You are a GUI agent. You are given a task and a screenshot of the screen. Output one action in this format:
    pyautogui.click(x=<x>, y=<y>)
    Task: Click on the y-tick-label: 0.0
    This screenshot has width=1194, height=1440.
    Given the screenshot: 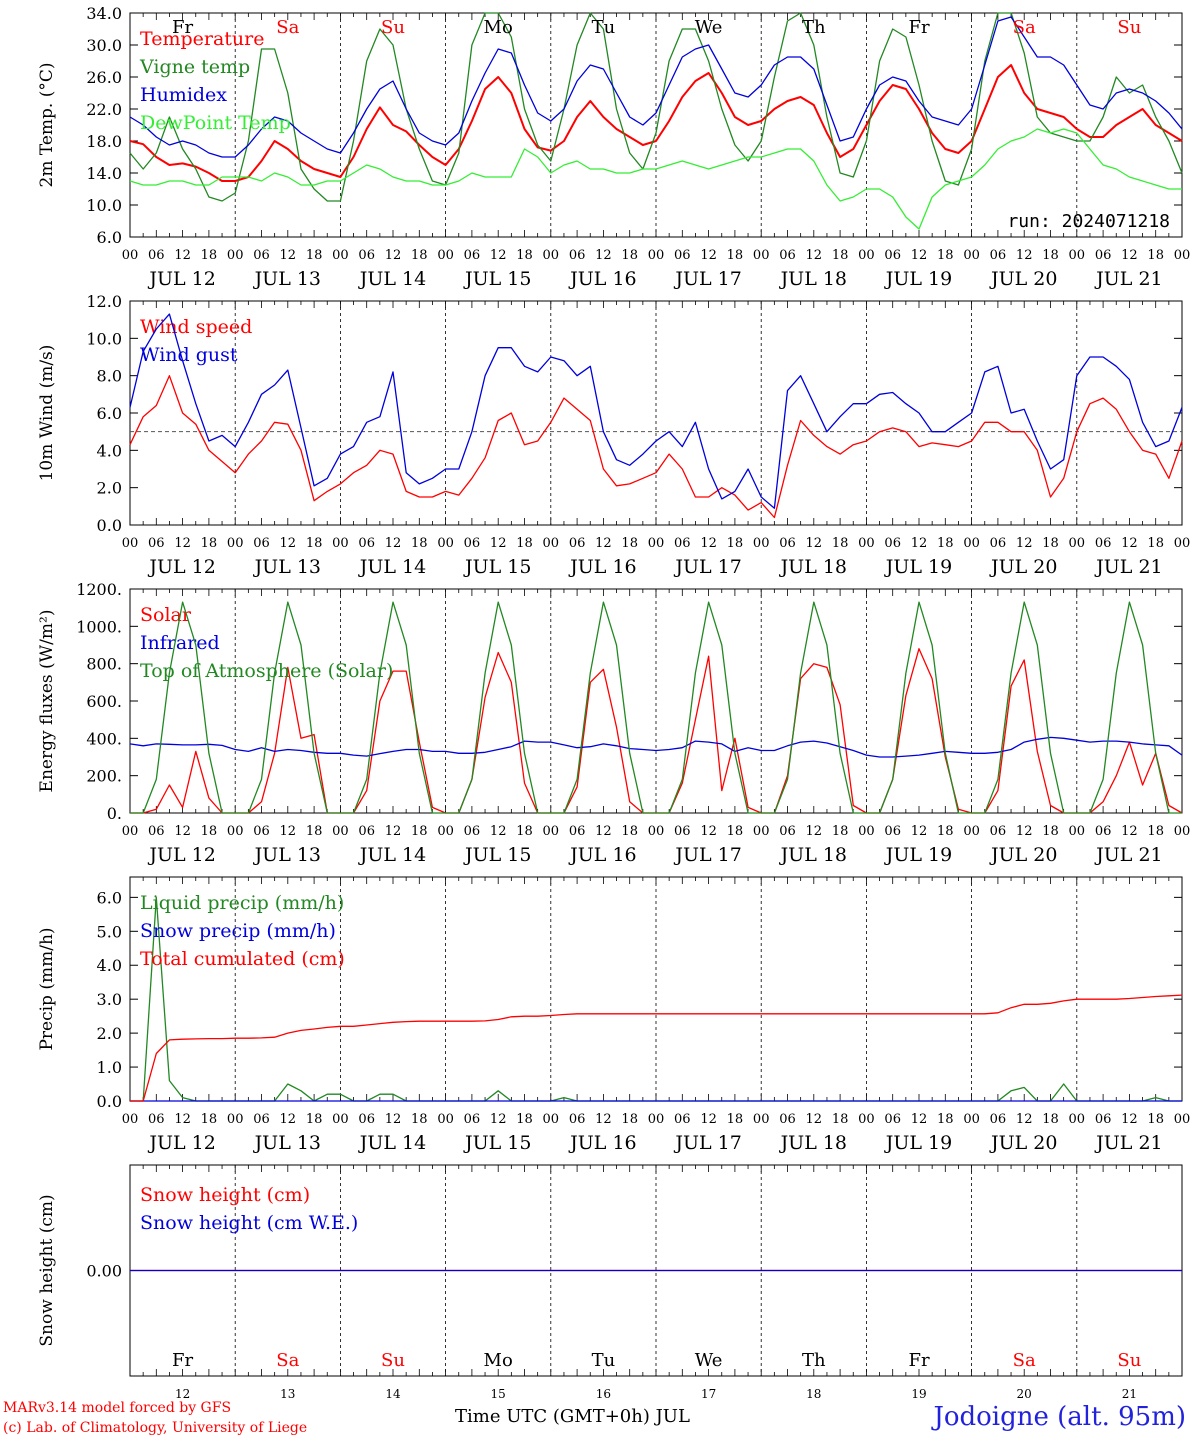 What is the action you would take?
    pyautogui.click(x=109, y=1101)
    